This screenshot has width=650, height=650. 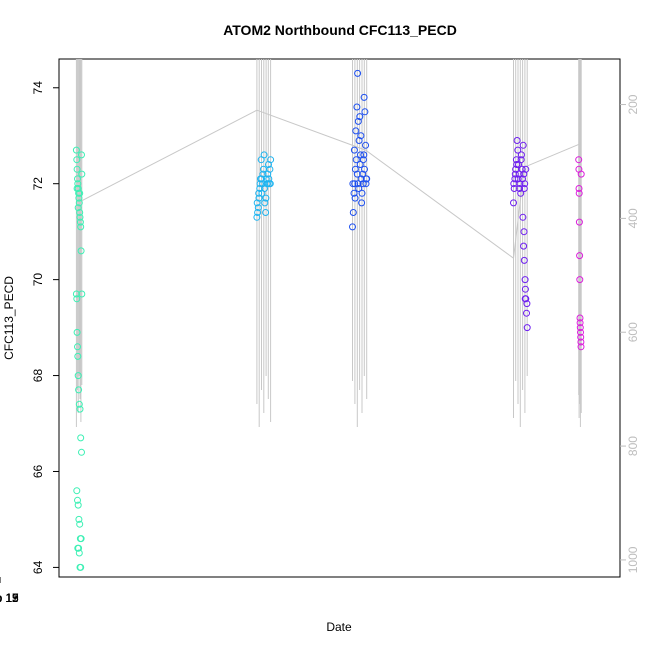 I want to click on chart-title: ATOM2 Northbound CFC113_PECD, so click(x=340, y=30).